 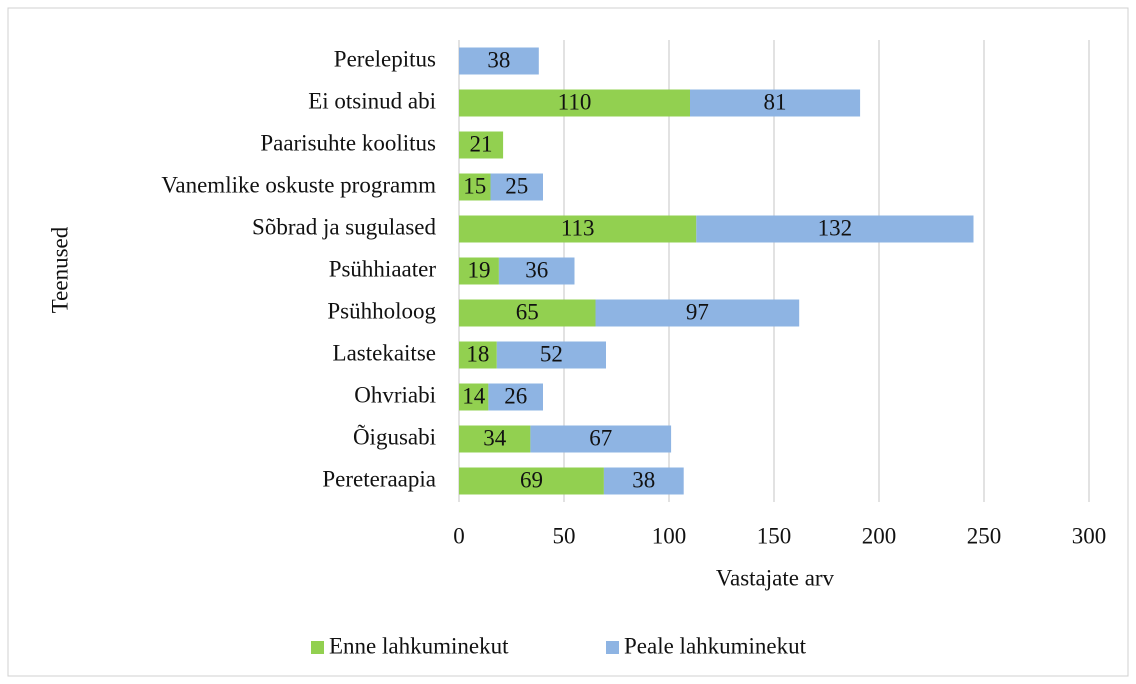 I want to click on data-label: 34, so click(x=495, y=437).